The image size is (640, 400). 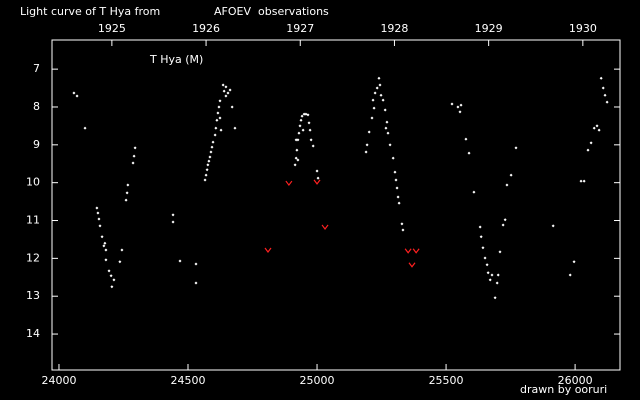 What do you see at coordinates (176, 59) in the screenshot?
I see `annotation: T Hya (M)` at bounding box center [176, 59].